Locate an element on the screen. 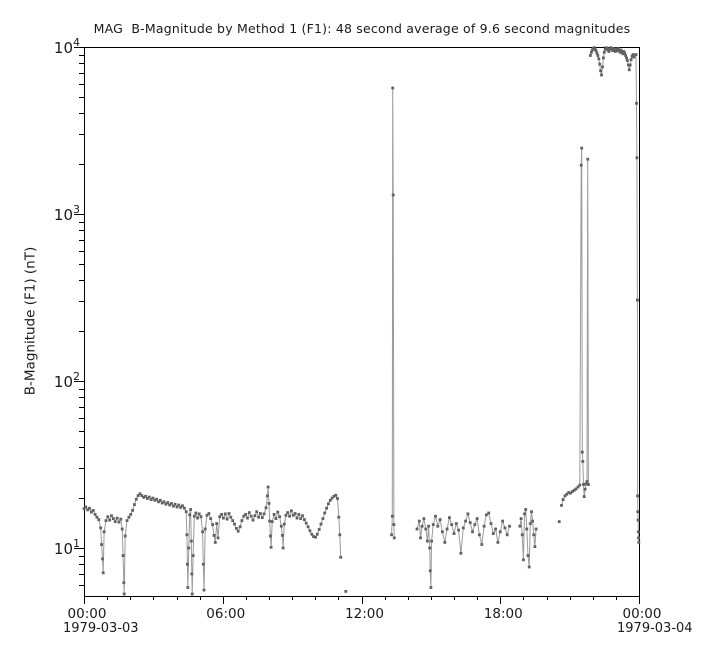 The image size is (724, 656). x-tick-labels: 00:00 06:00 12:00 18:00 00:00 is located at coordinates (365, 614).